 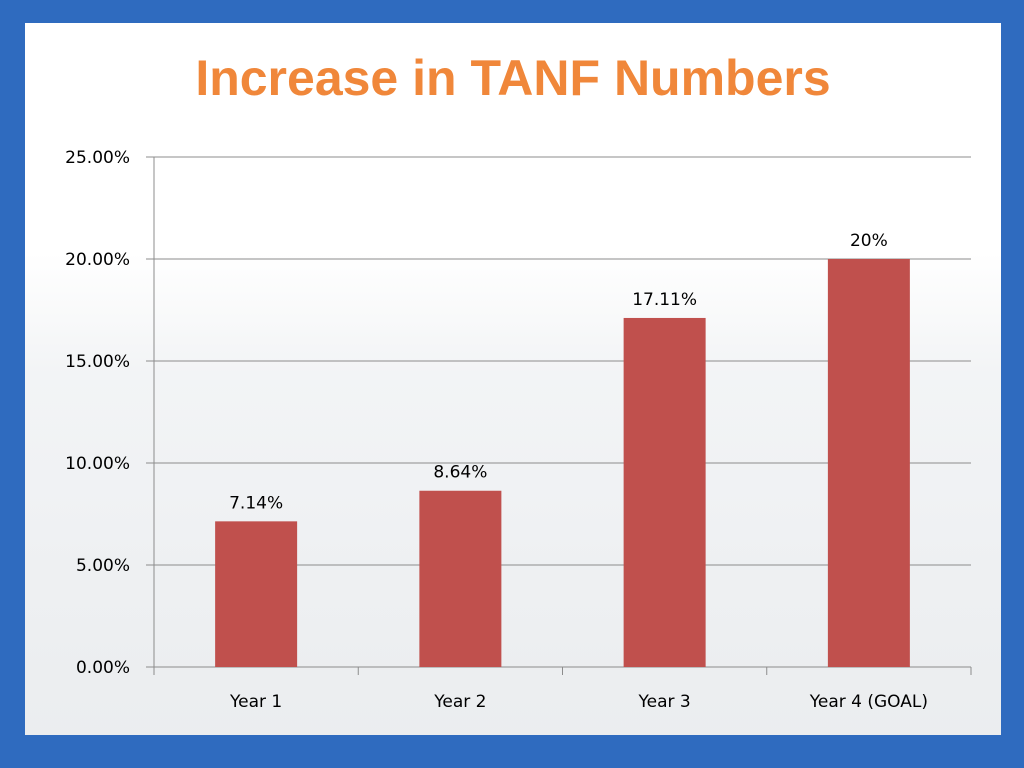 I want to click on x-tick-label: Year 1, so click(x=255, y=702).